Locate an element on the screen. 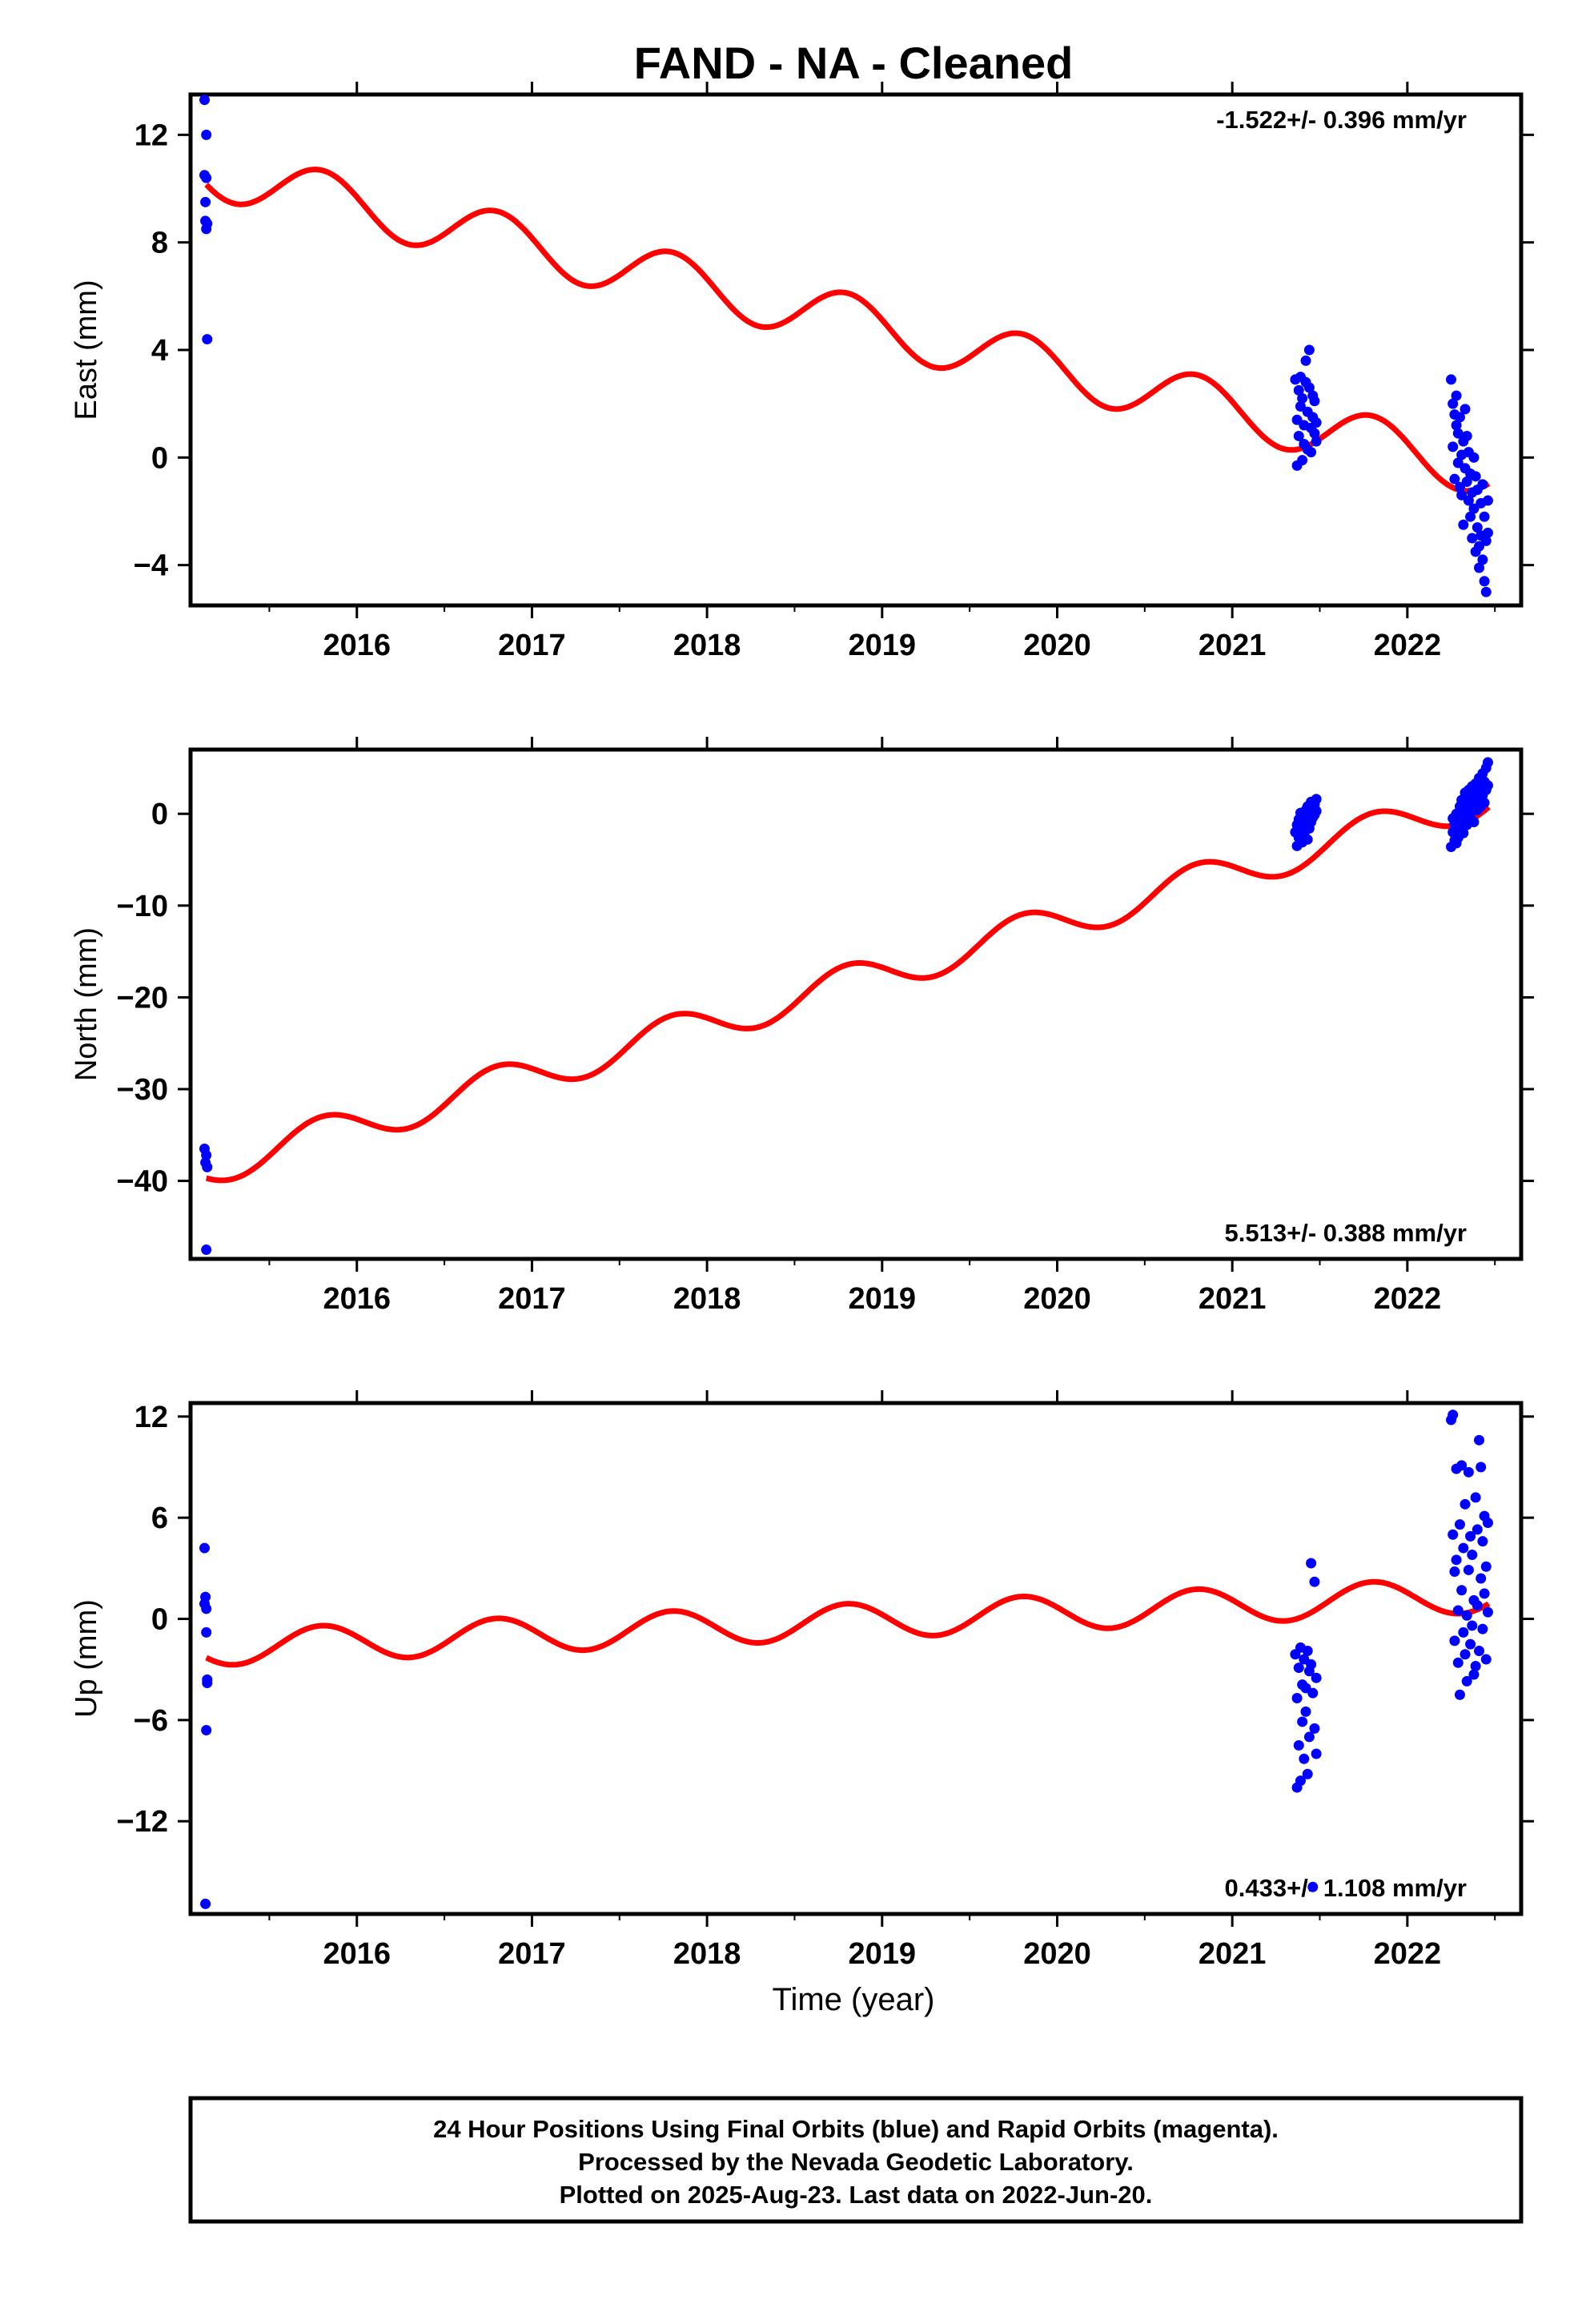 This screenshot has height=2324, width=1582. y-tick-label: 12 is located at coordinates (151, 1417).